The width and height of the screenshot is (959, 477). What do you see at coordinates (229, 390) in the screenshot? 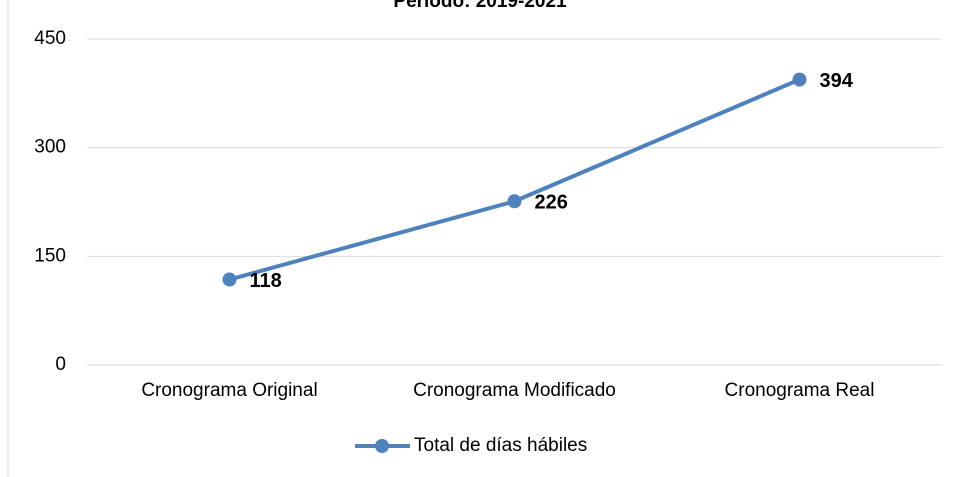
I see `x-tick-label: Cronograma Original` at bounding box center [229, 390].